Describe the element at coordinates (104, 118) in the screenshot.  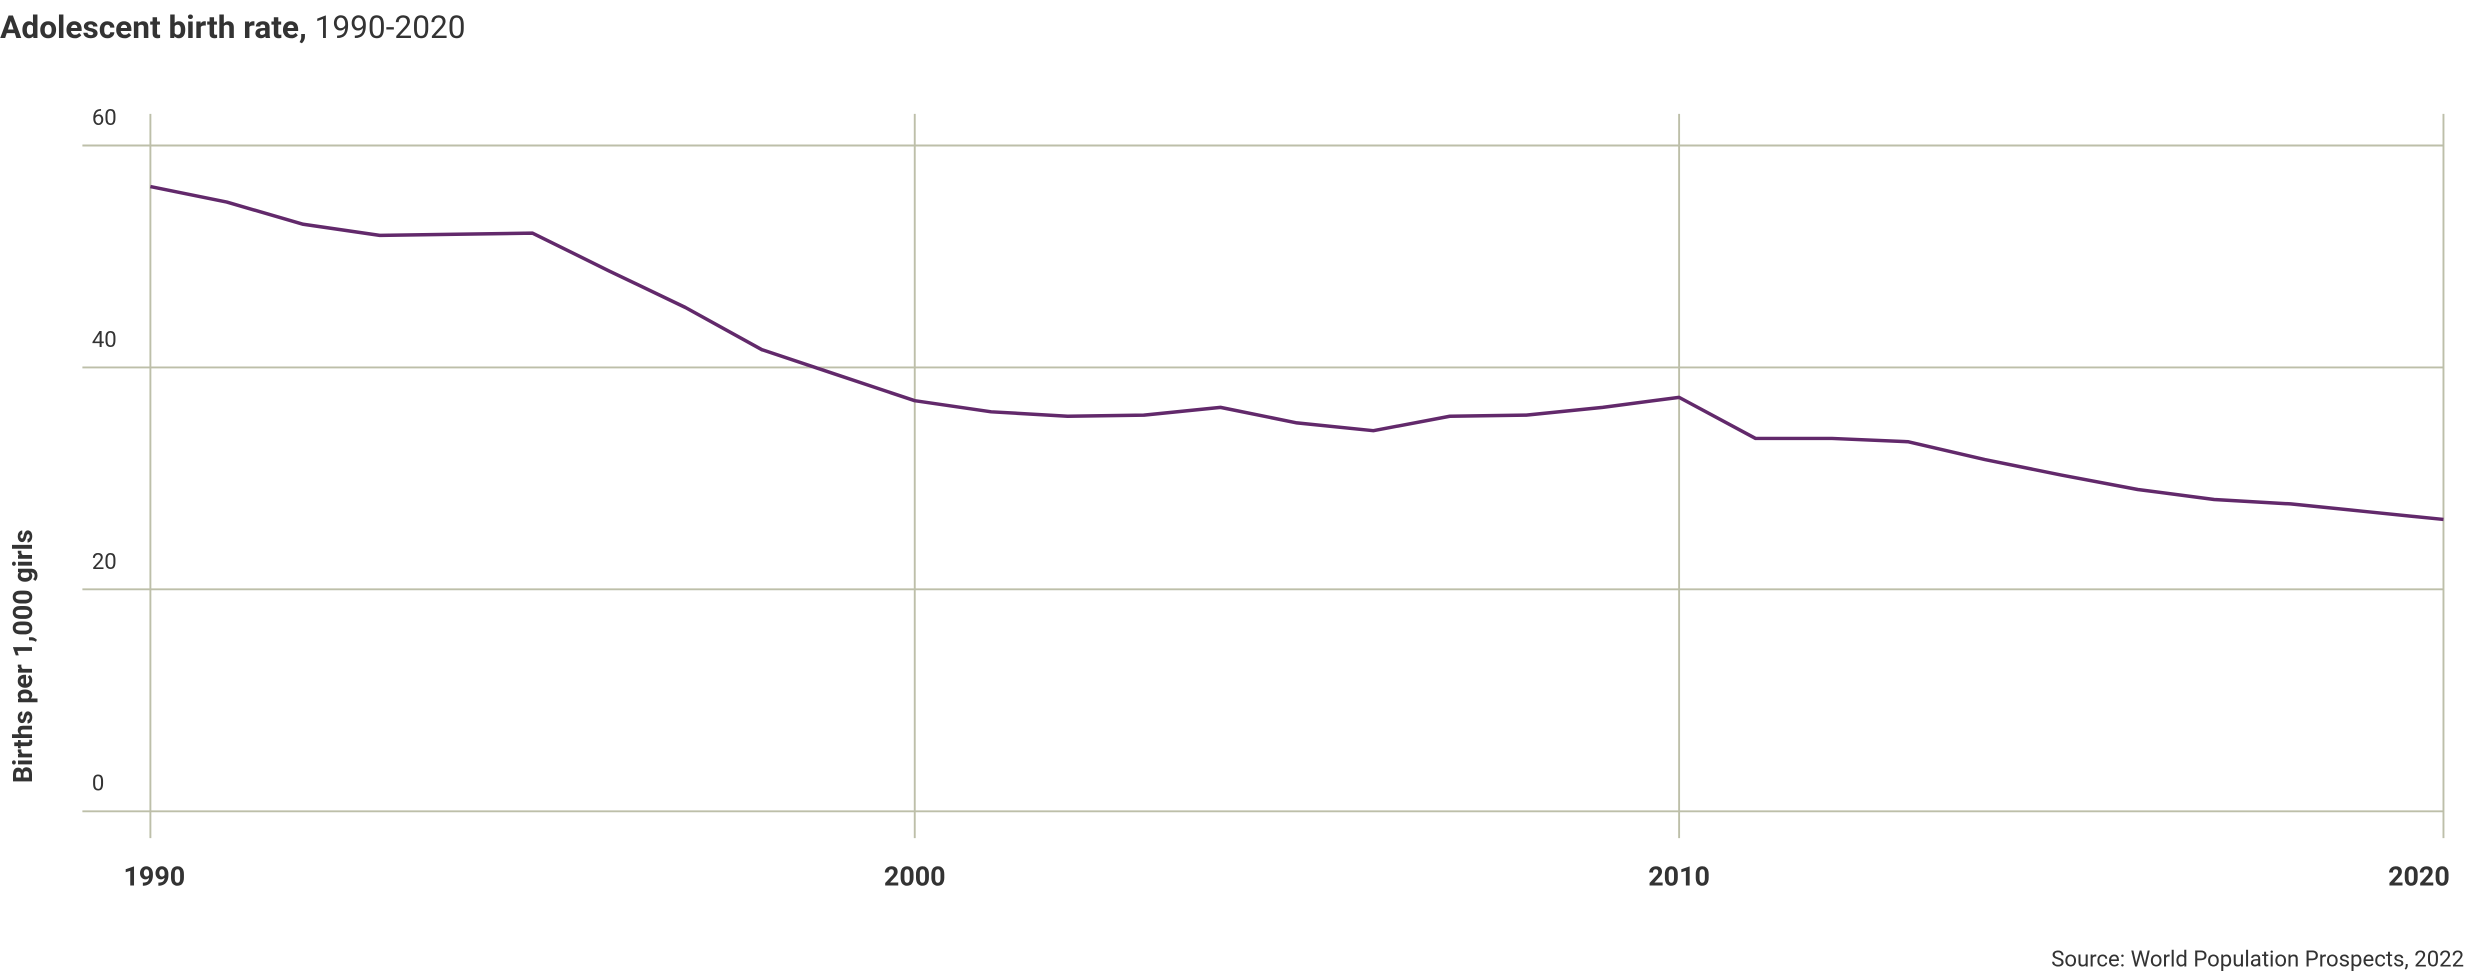
I see `y-tick-label: 60` at that location.